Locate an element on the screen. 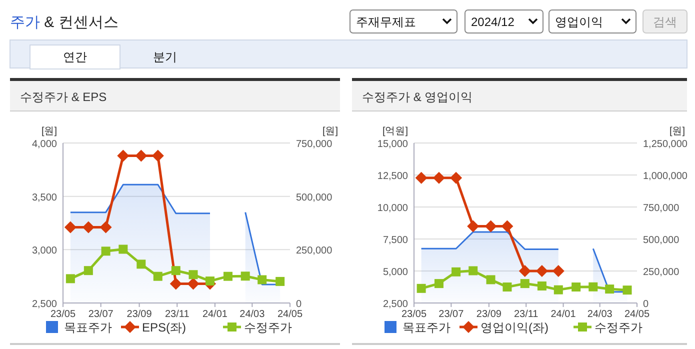  text: 2024/12 is located at coordinates (493, 22).